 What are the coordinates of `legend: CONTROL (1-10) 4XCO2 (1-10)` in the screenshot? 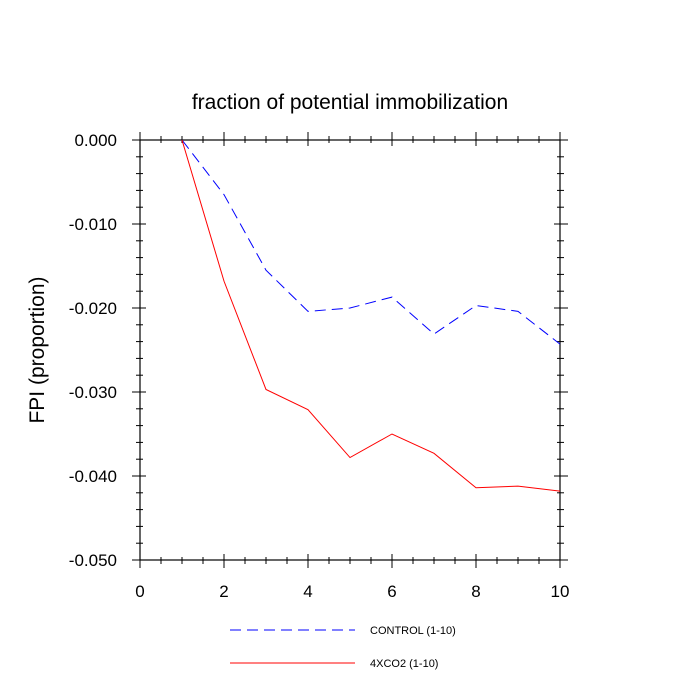 It's located at (343, 647).